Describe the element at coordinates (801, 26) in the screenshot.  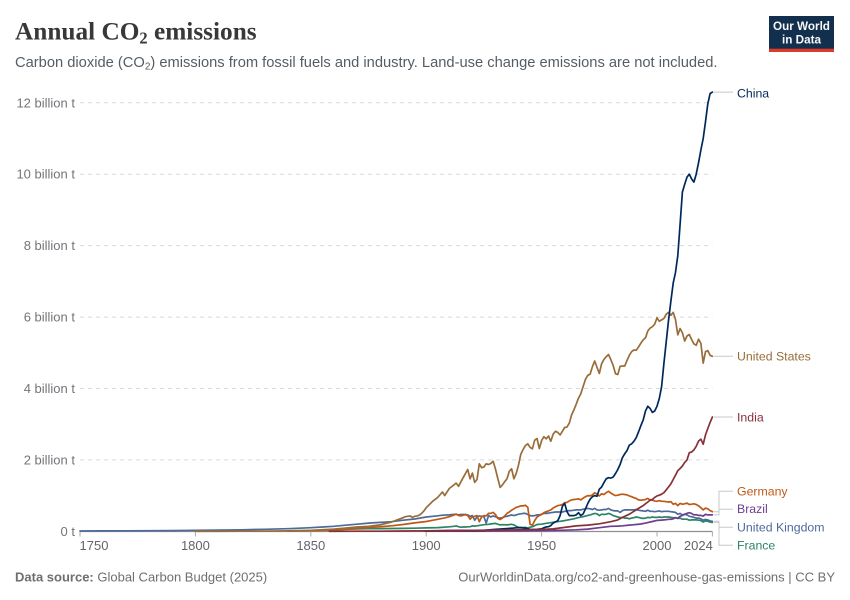
I see `svg-text: Our World` at that location.